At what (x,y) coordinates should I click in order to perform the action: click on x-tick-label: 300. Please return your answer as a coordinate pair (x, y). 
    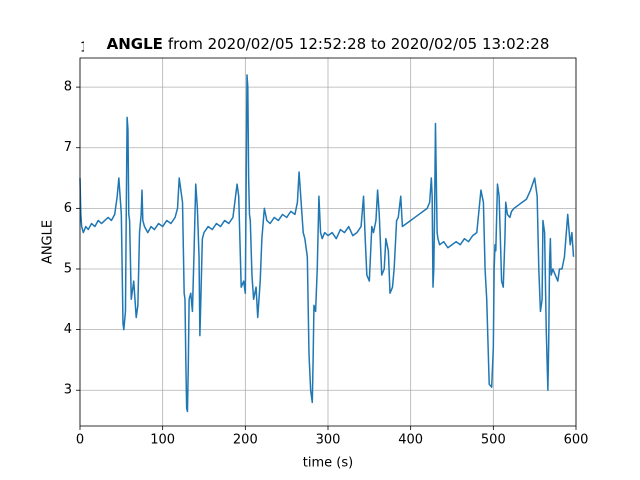
    Looking at the image, I should click on (328, 440).